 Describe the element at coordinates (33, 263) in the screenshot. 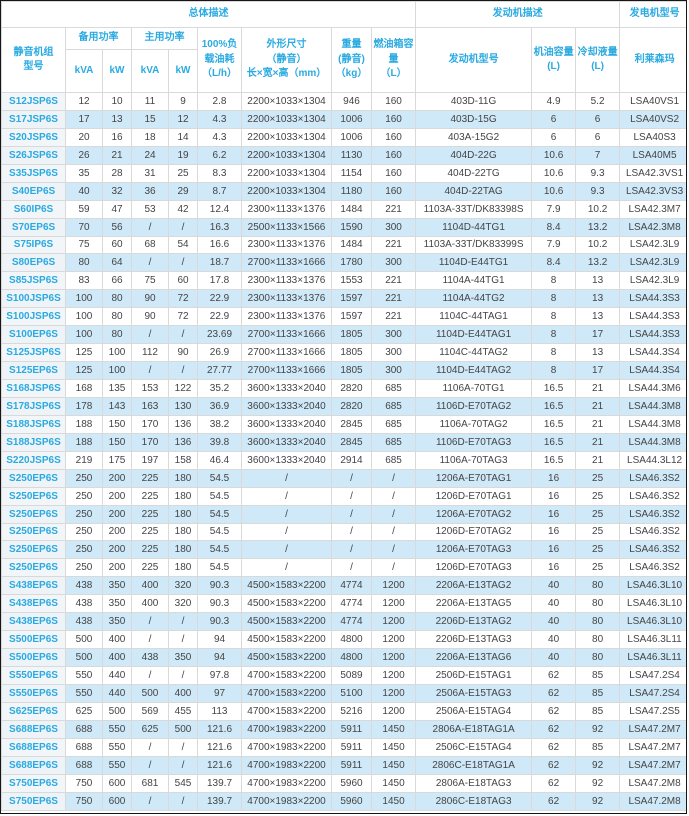

I see `model-link: S80EP6S` at that location.